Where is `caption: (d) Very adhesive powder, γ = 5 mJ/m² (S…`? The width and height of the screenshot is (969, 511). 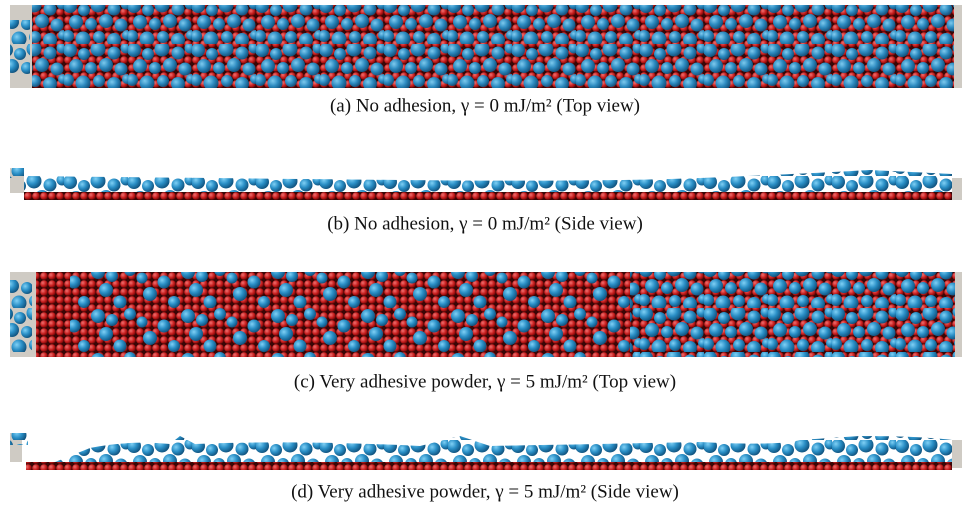
caption: (d) Very adhesive powder, γ = 5 mJ/m² (S… is located at coordinates (485, 491).